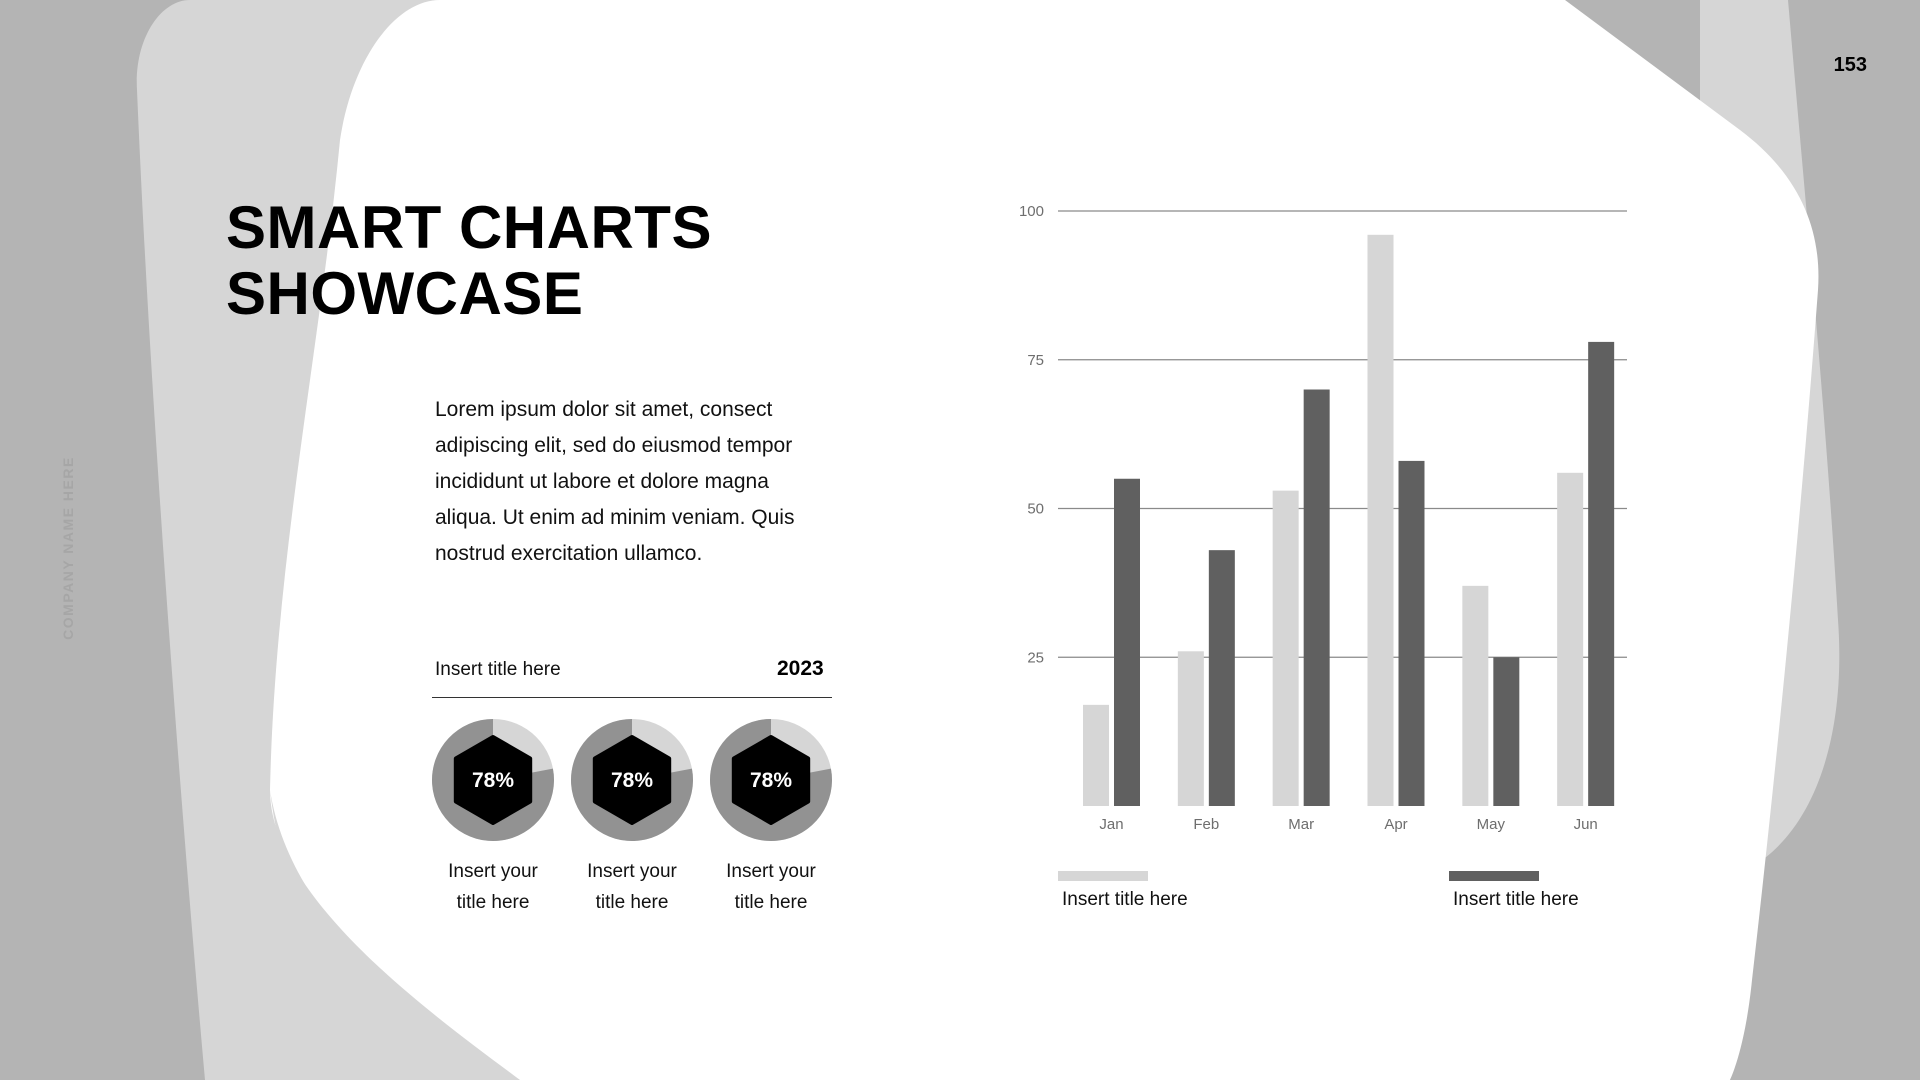 This screenshot has height=1080, width=1920. I want to click on x-tick-label: Feb, so click(1206, 824).